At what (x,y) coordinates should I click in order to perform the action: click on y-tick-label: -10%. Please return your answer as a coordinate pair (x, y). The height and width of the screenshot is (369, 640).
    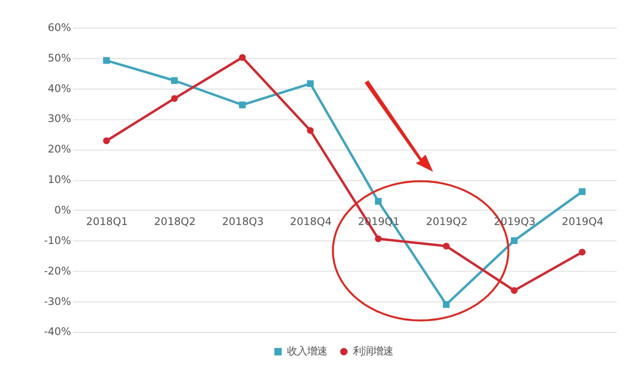
    Looking at the image, I should click on (58, 240).